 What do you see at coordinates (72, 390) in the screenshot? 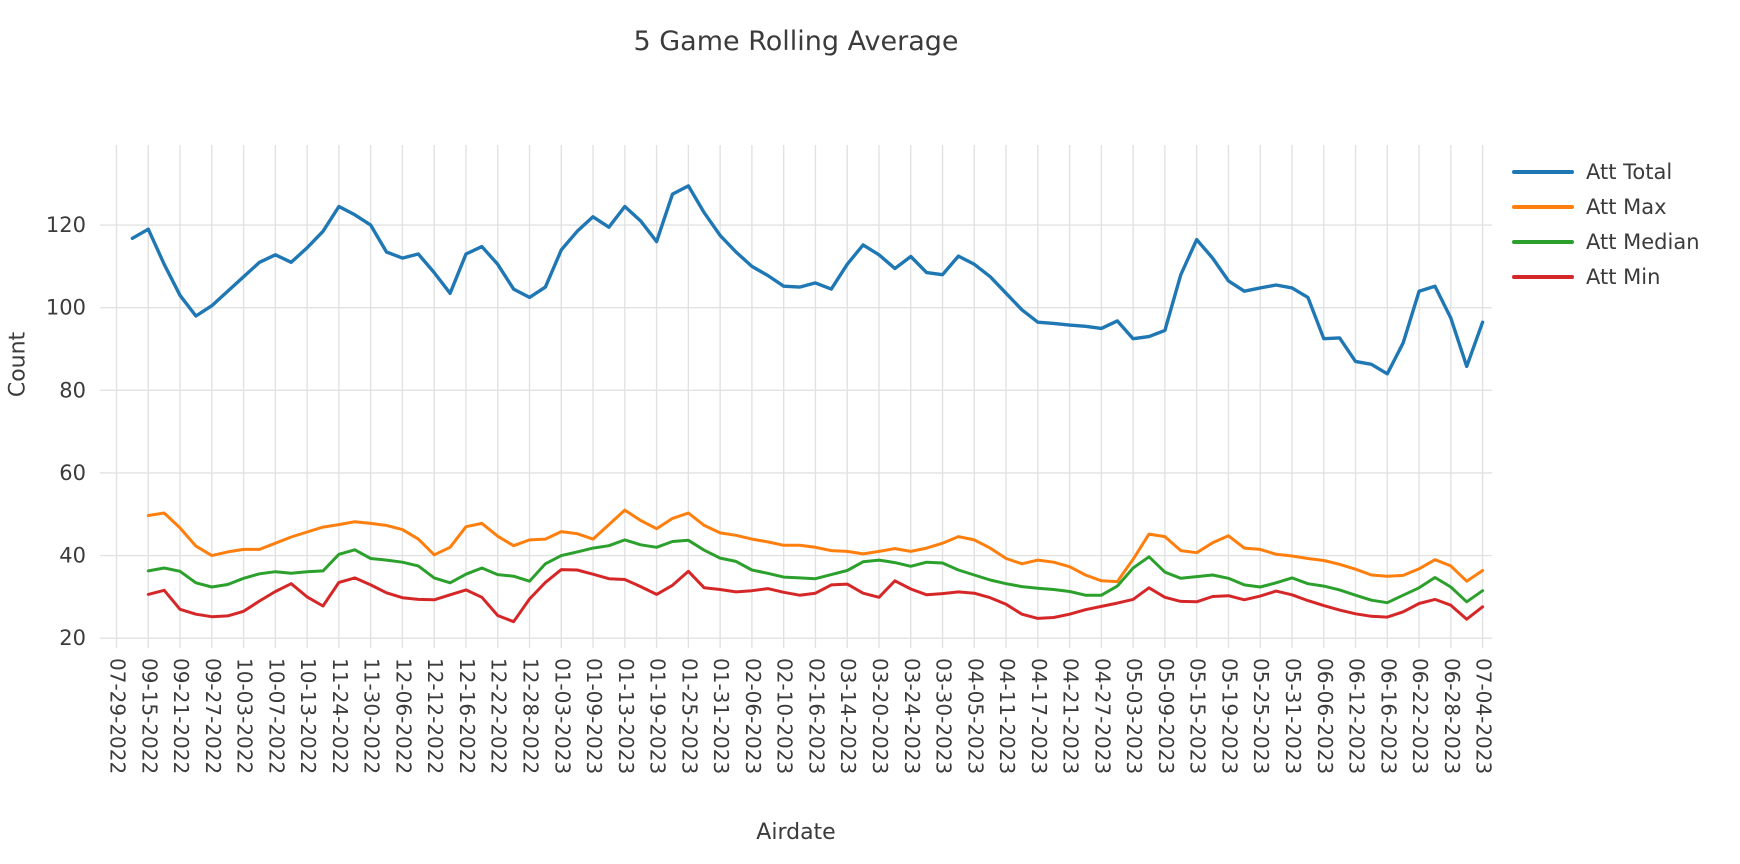
I see `y-tick-label: 80` at bounding box center [72, 390].